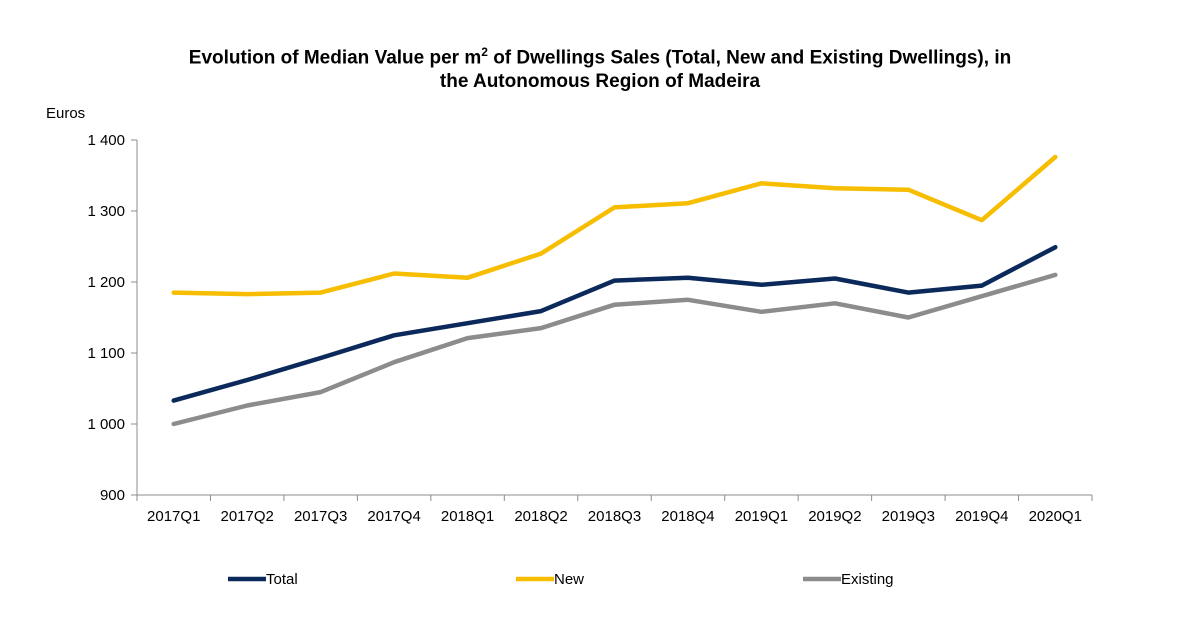 The width and height of the screenshot is (1200, 628). I want to click on y-tick-label: 1 300, so click(106, 211).